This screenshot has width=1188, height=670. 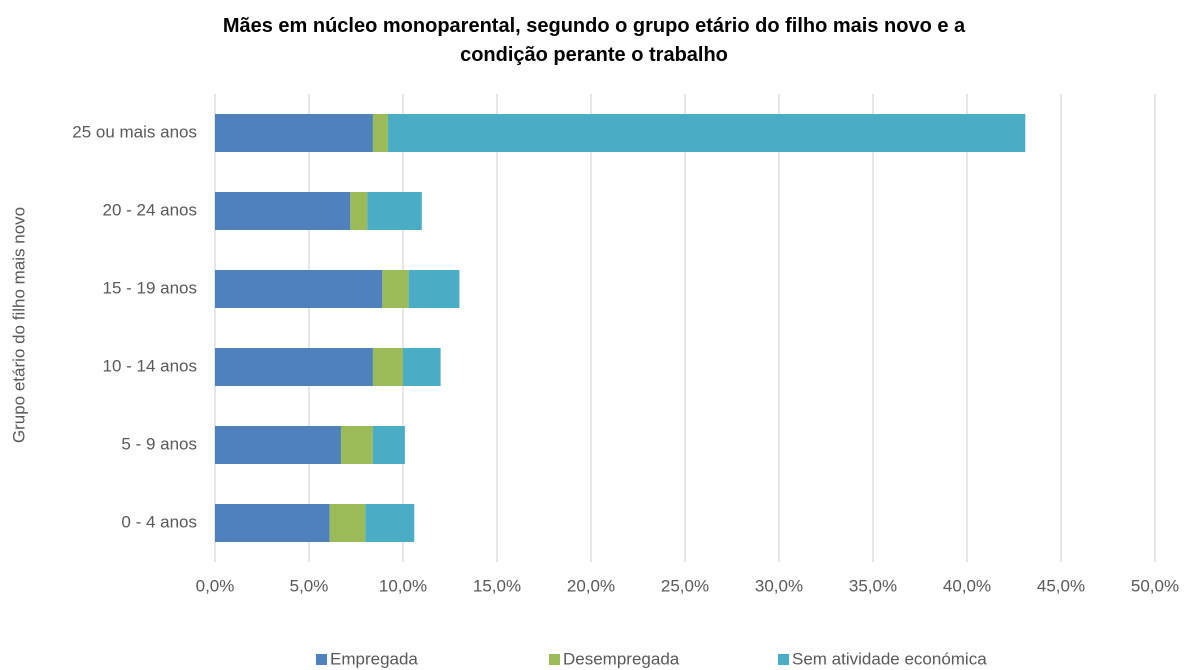 I want to click on x-tick-label: 30,0%, so click(x=779, y=585).